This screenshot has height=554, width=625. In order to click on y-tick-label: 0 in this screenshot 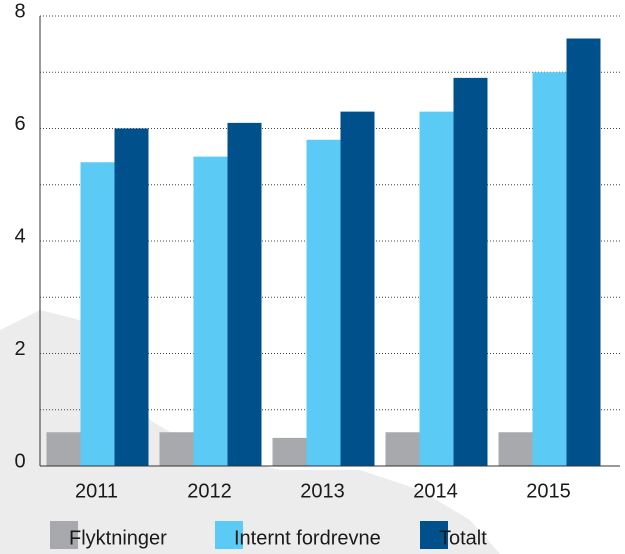, I will do `click(19, 461)`.